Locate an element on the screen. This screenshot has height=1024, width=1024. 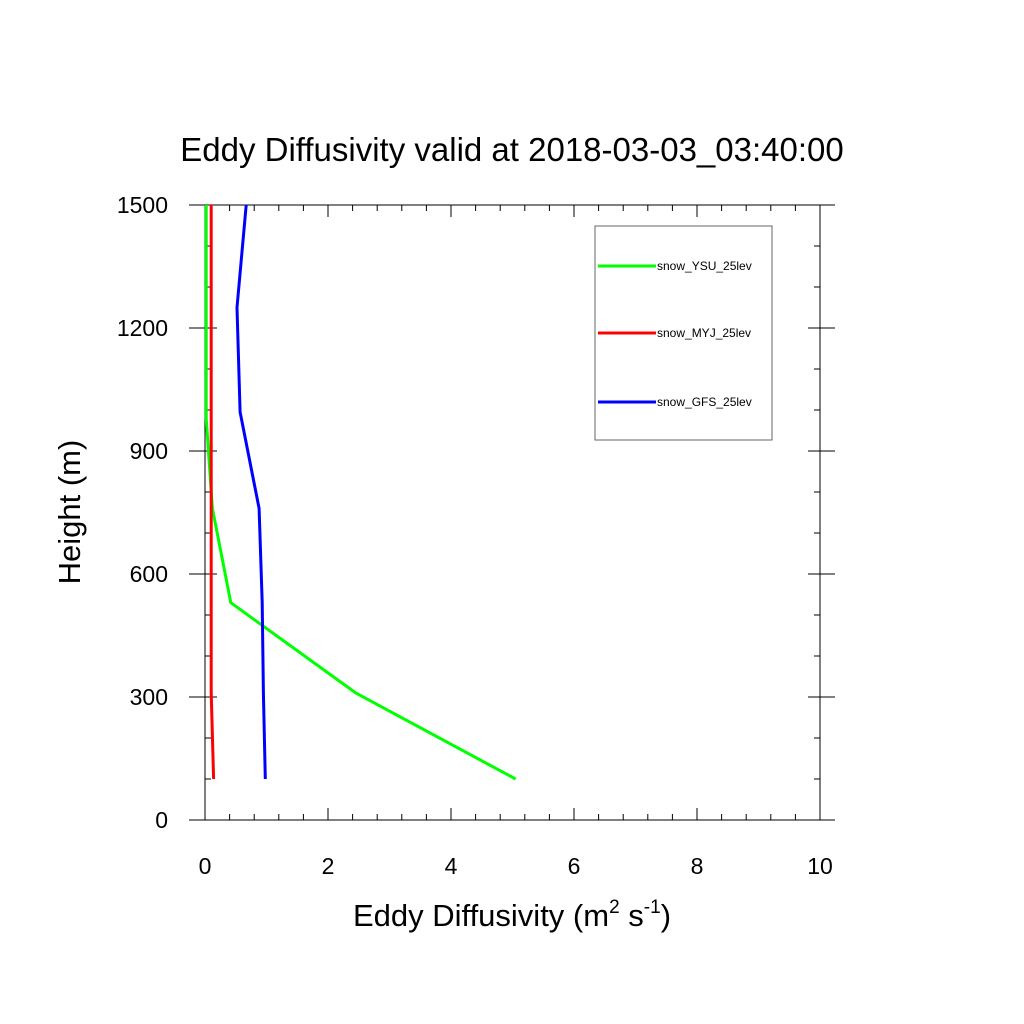
x-axis-label: Eddy Diffusivity (m2 s-1) is located at coordinates (512, 915).